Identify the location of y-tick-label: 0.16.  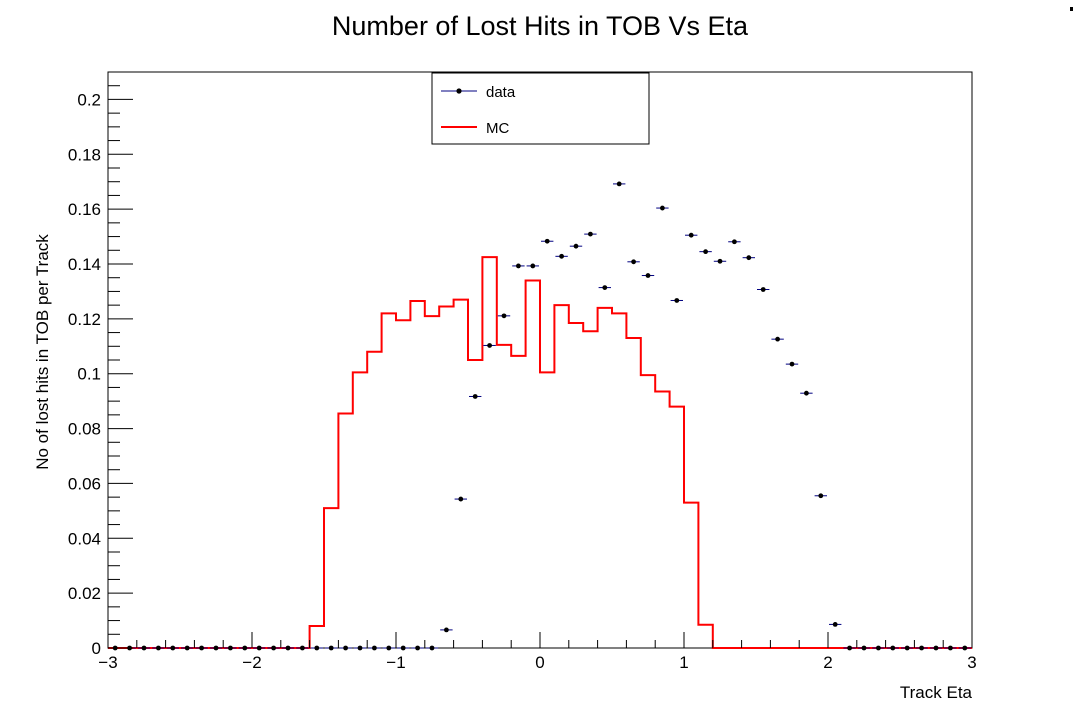
(84, 209).